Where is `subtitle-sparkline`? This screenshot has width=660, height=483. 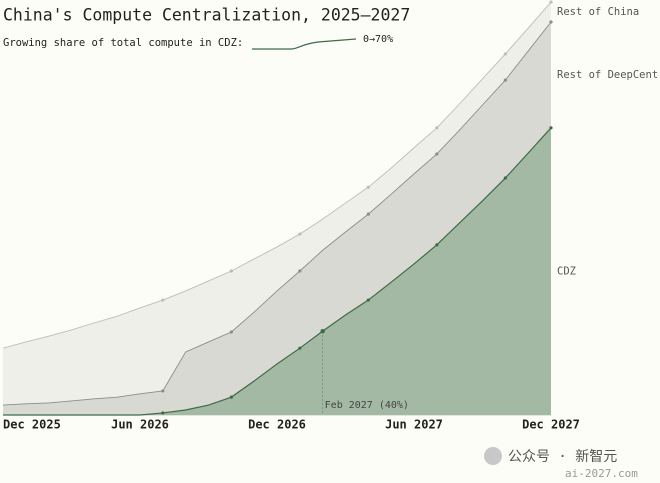
subtitle-sparkline is located at coordinates (304, 44).